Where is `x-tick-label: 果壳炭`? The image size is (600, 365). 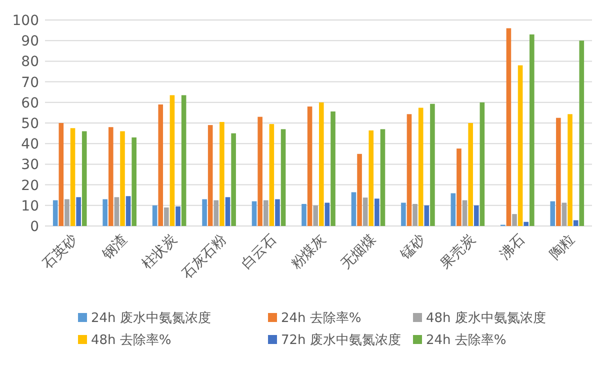
x-tick-label: 果壳炭 is located at coordinates (458, 252).